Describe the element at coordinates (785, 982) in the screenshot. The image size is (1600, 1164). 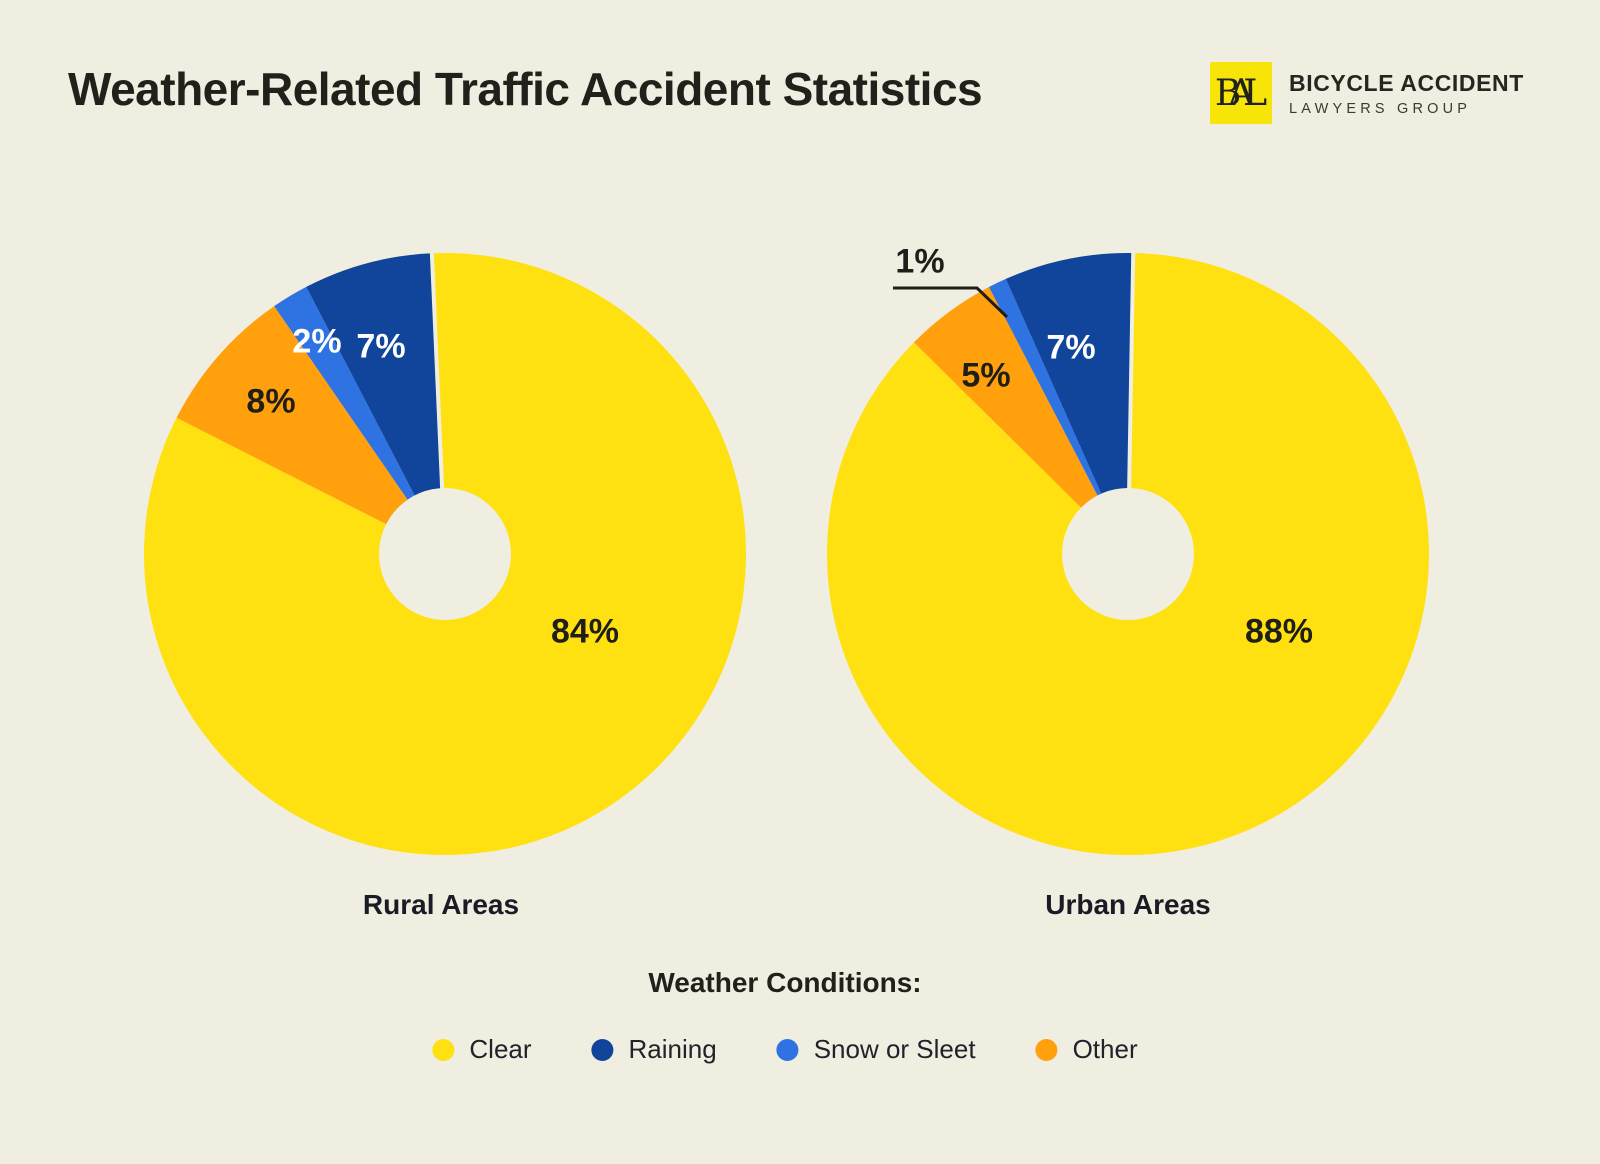
I see `legend-title: Weather Conditions:` at that location.